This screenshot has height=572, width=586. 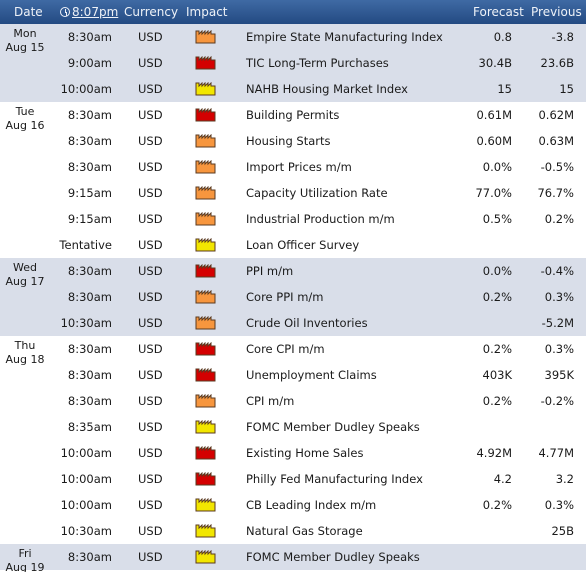 What do you see at coordinates (305, 453) in the screenshot?
I see `event-title: Existing Home Sales` at bounding box center [305, 453].